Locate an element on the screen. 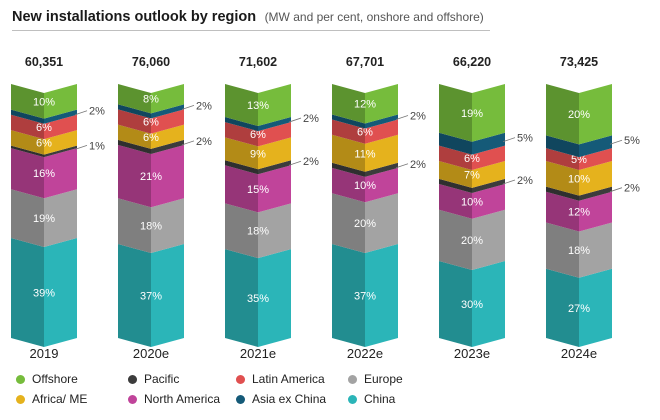 The width and height of the screenshot is (660, 420). segment-offshore-2019-left is located at coordinates (27, 101).